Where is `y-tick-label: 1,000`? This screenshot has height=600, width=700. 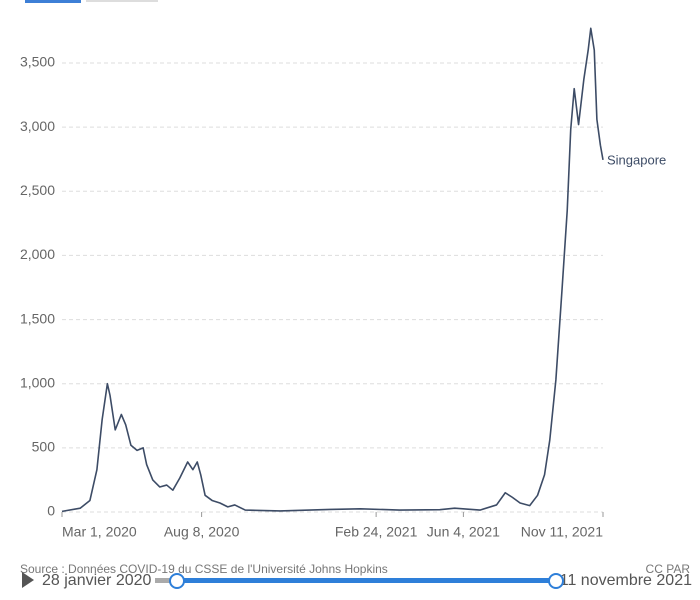
y-tick-label: 1,000 is located at coordinates (37, 382).